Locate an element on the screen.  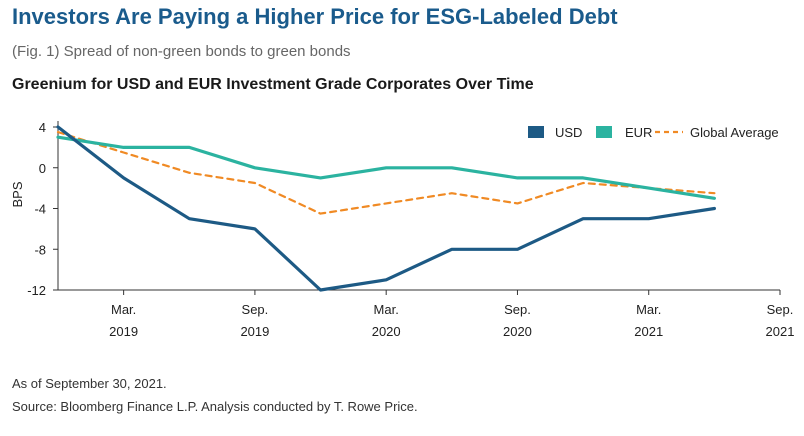
y-axis-label: BPS is located at coordinates (17, 194).